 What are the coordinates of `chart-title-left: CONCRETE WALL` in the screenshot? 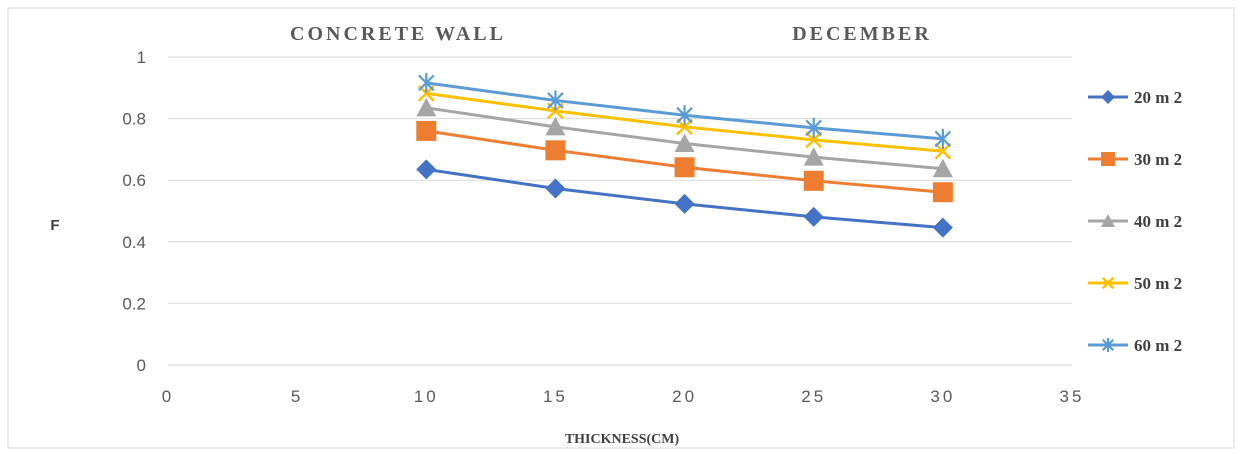 It's located at (398, 34).